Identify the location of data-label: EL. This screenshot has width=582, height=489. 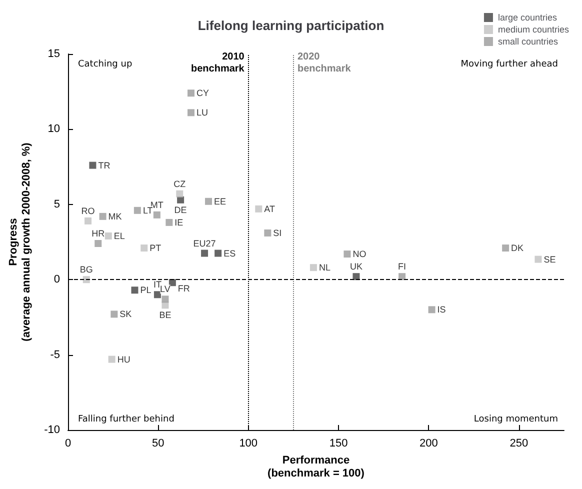
(119, 235).